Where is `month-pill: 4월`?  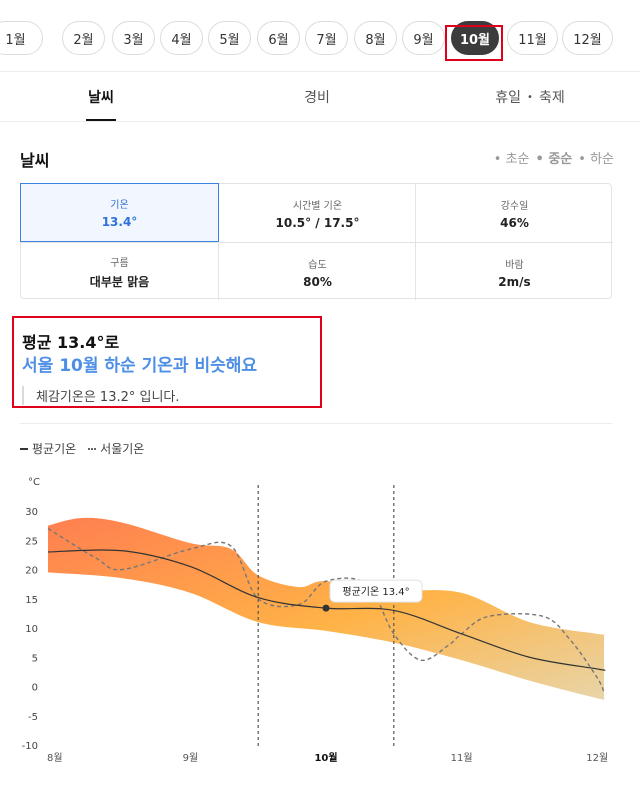 month-pill: 4월 is located at coordinates (181, 38).